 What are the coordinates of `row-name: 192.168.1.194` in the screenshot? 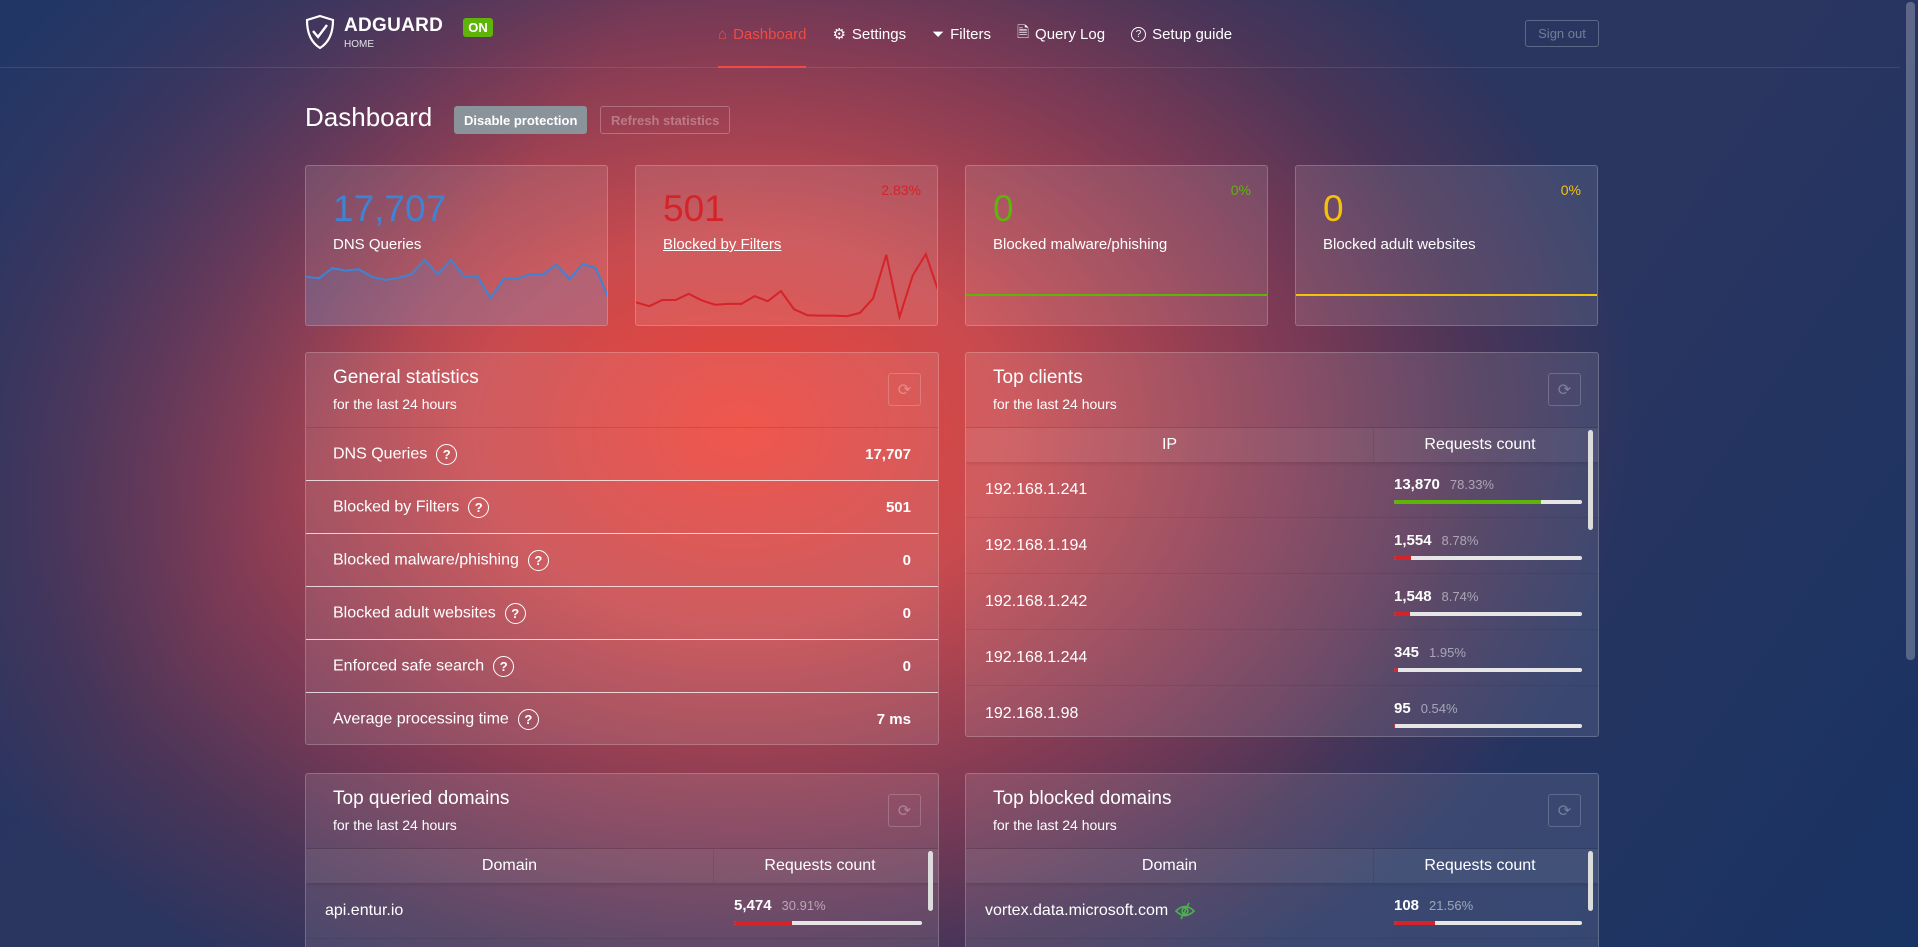 It's located at (1036, 545).